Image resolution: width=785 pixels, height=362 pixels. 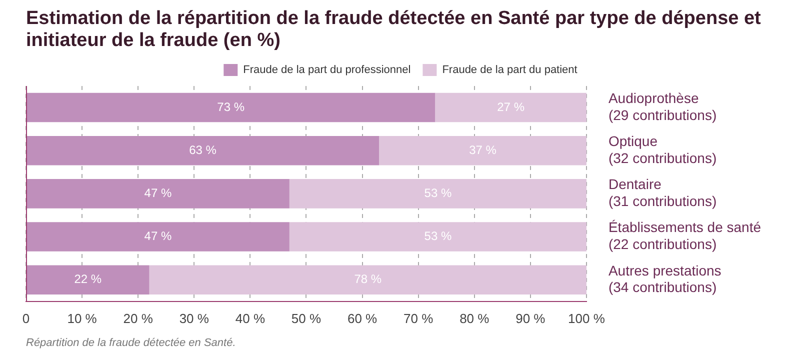 What do you see at coordinates (510, 70) in the screenshot?
I see `legend-label: Fraude de la part du patient` at bounding box center [510, 70].